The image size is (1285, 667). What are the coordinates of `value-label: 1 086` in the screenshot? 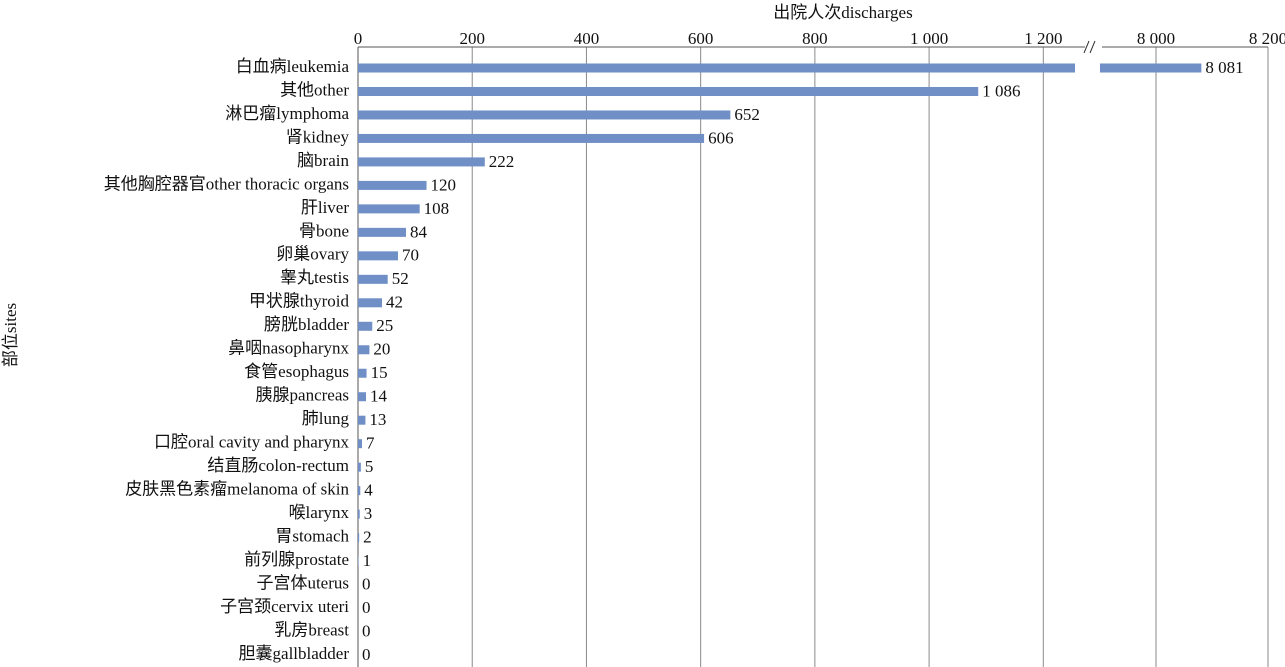 It's located at (1001, 90).